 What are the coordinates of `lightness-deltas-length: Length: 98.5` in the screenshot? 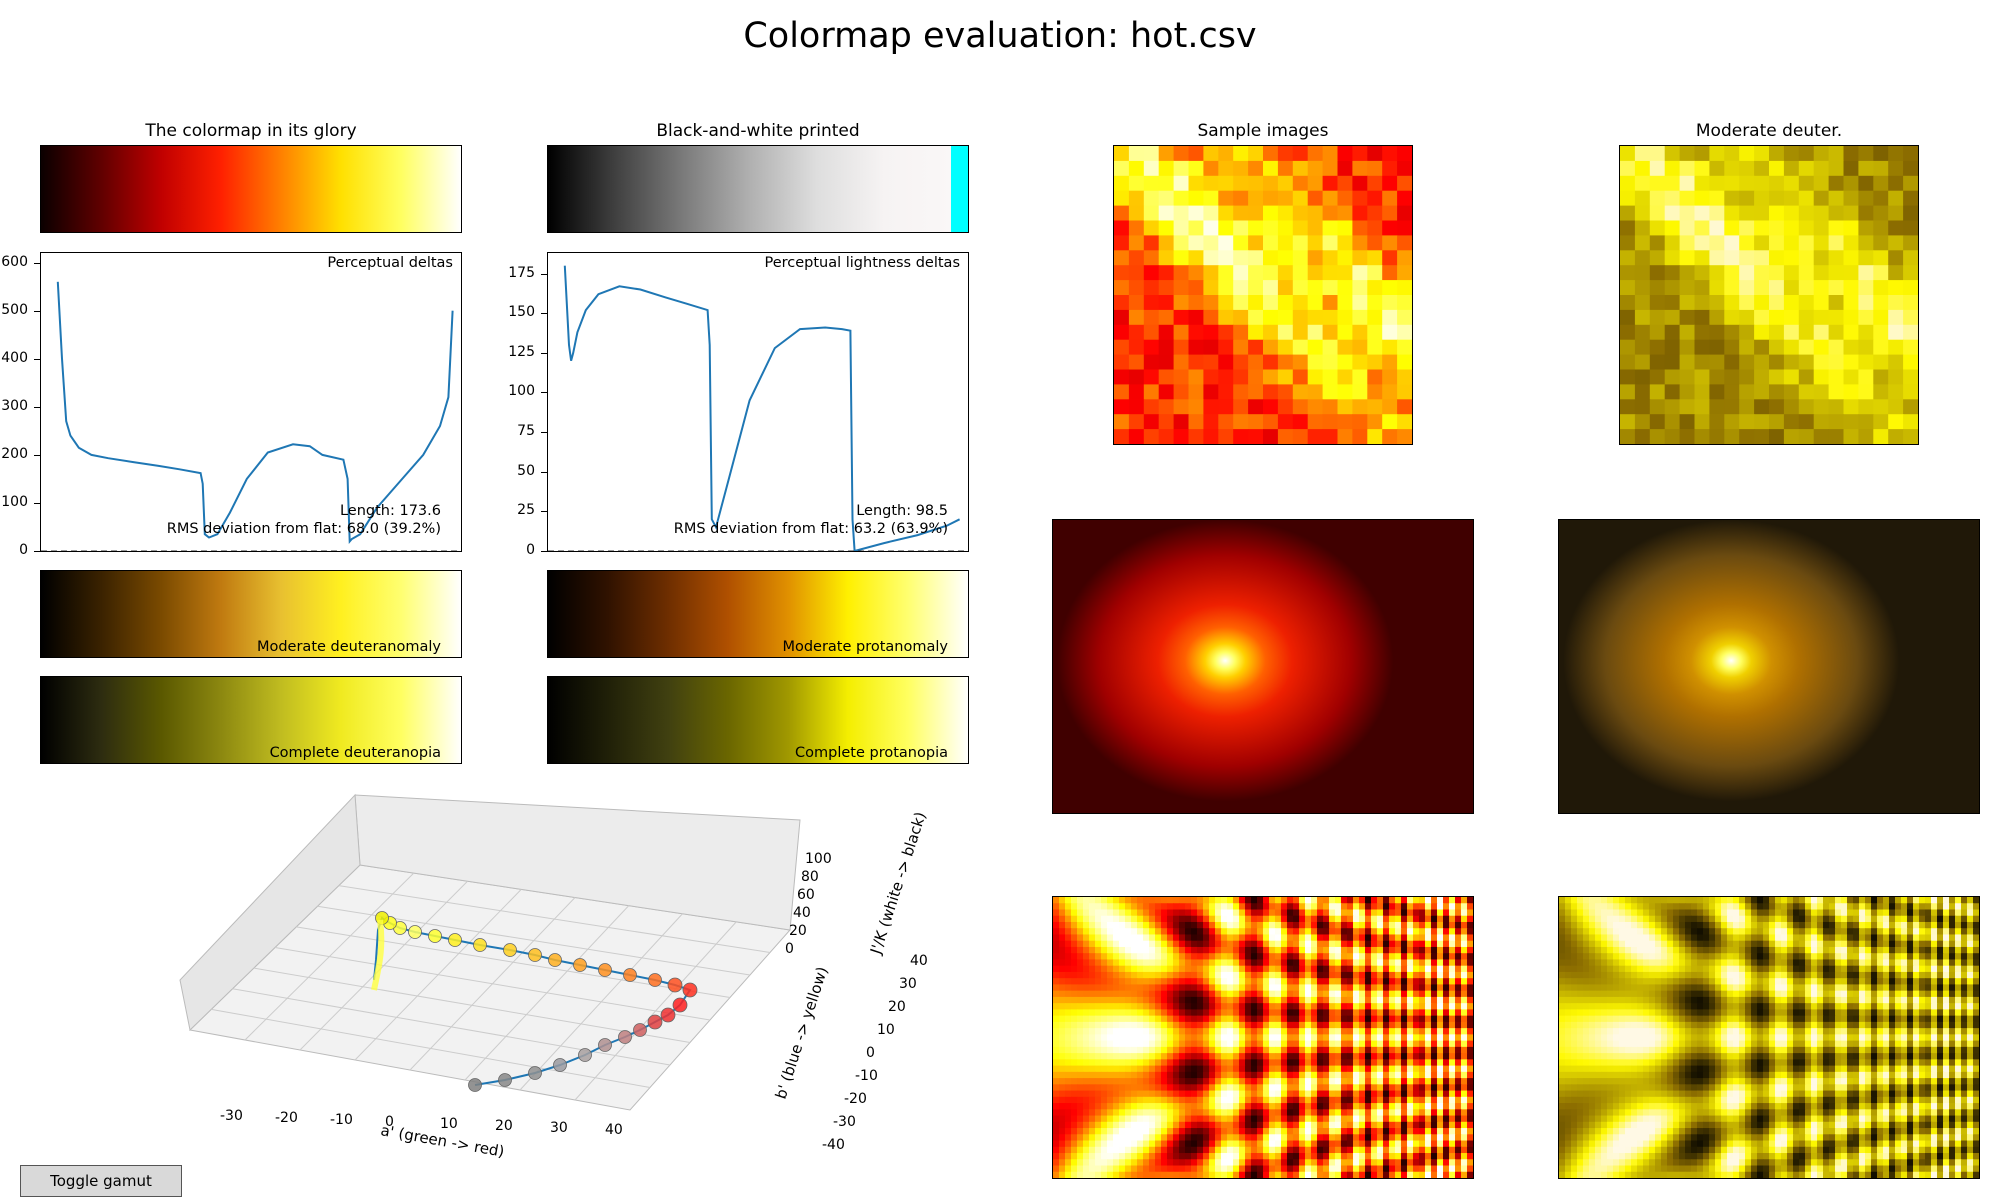 It's located at (902, 511).